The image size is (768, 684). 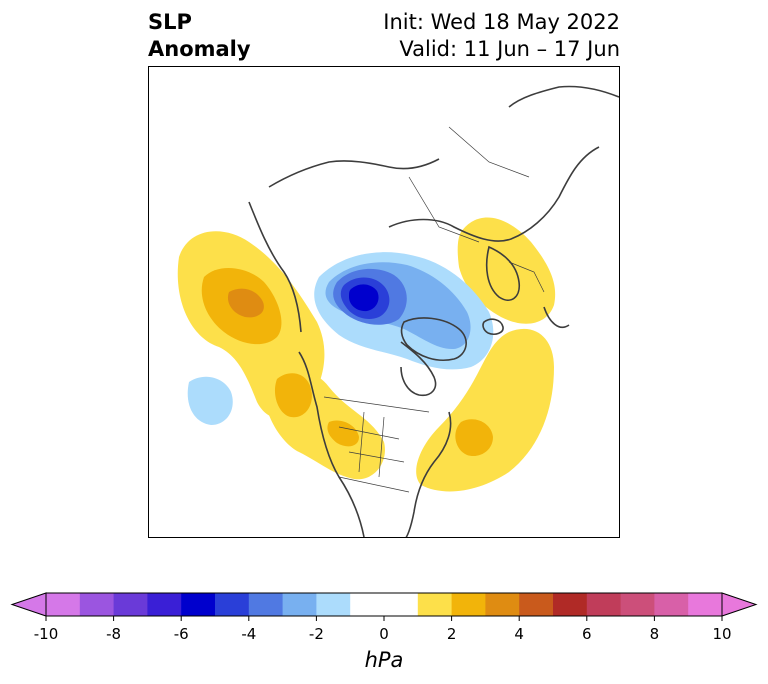 I want to click on colorbar-tick-label: 8, so click(x=654, y=634).